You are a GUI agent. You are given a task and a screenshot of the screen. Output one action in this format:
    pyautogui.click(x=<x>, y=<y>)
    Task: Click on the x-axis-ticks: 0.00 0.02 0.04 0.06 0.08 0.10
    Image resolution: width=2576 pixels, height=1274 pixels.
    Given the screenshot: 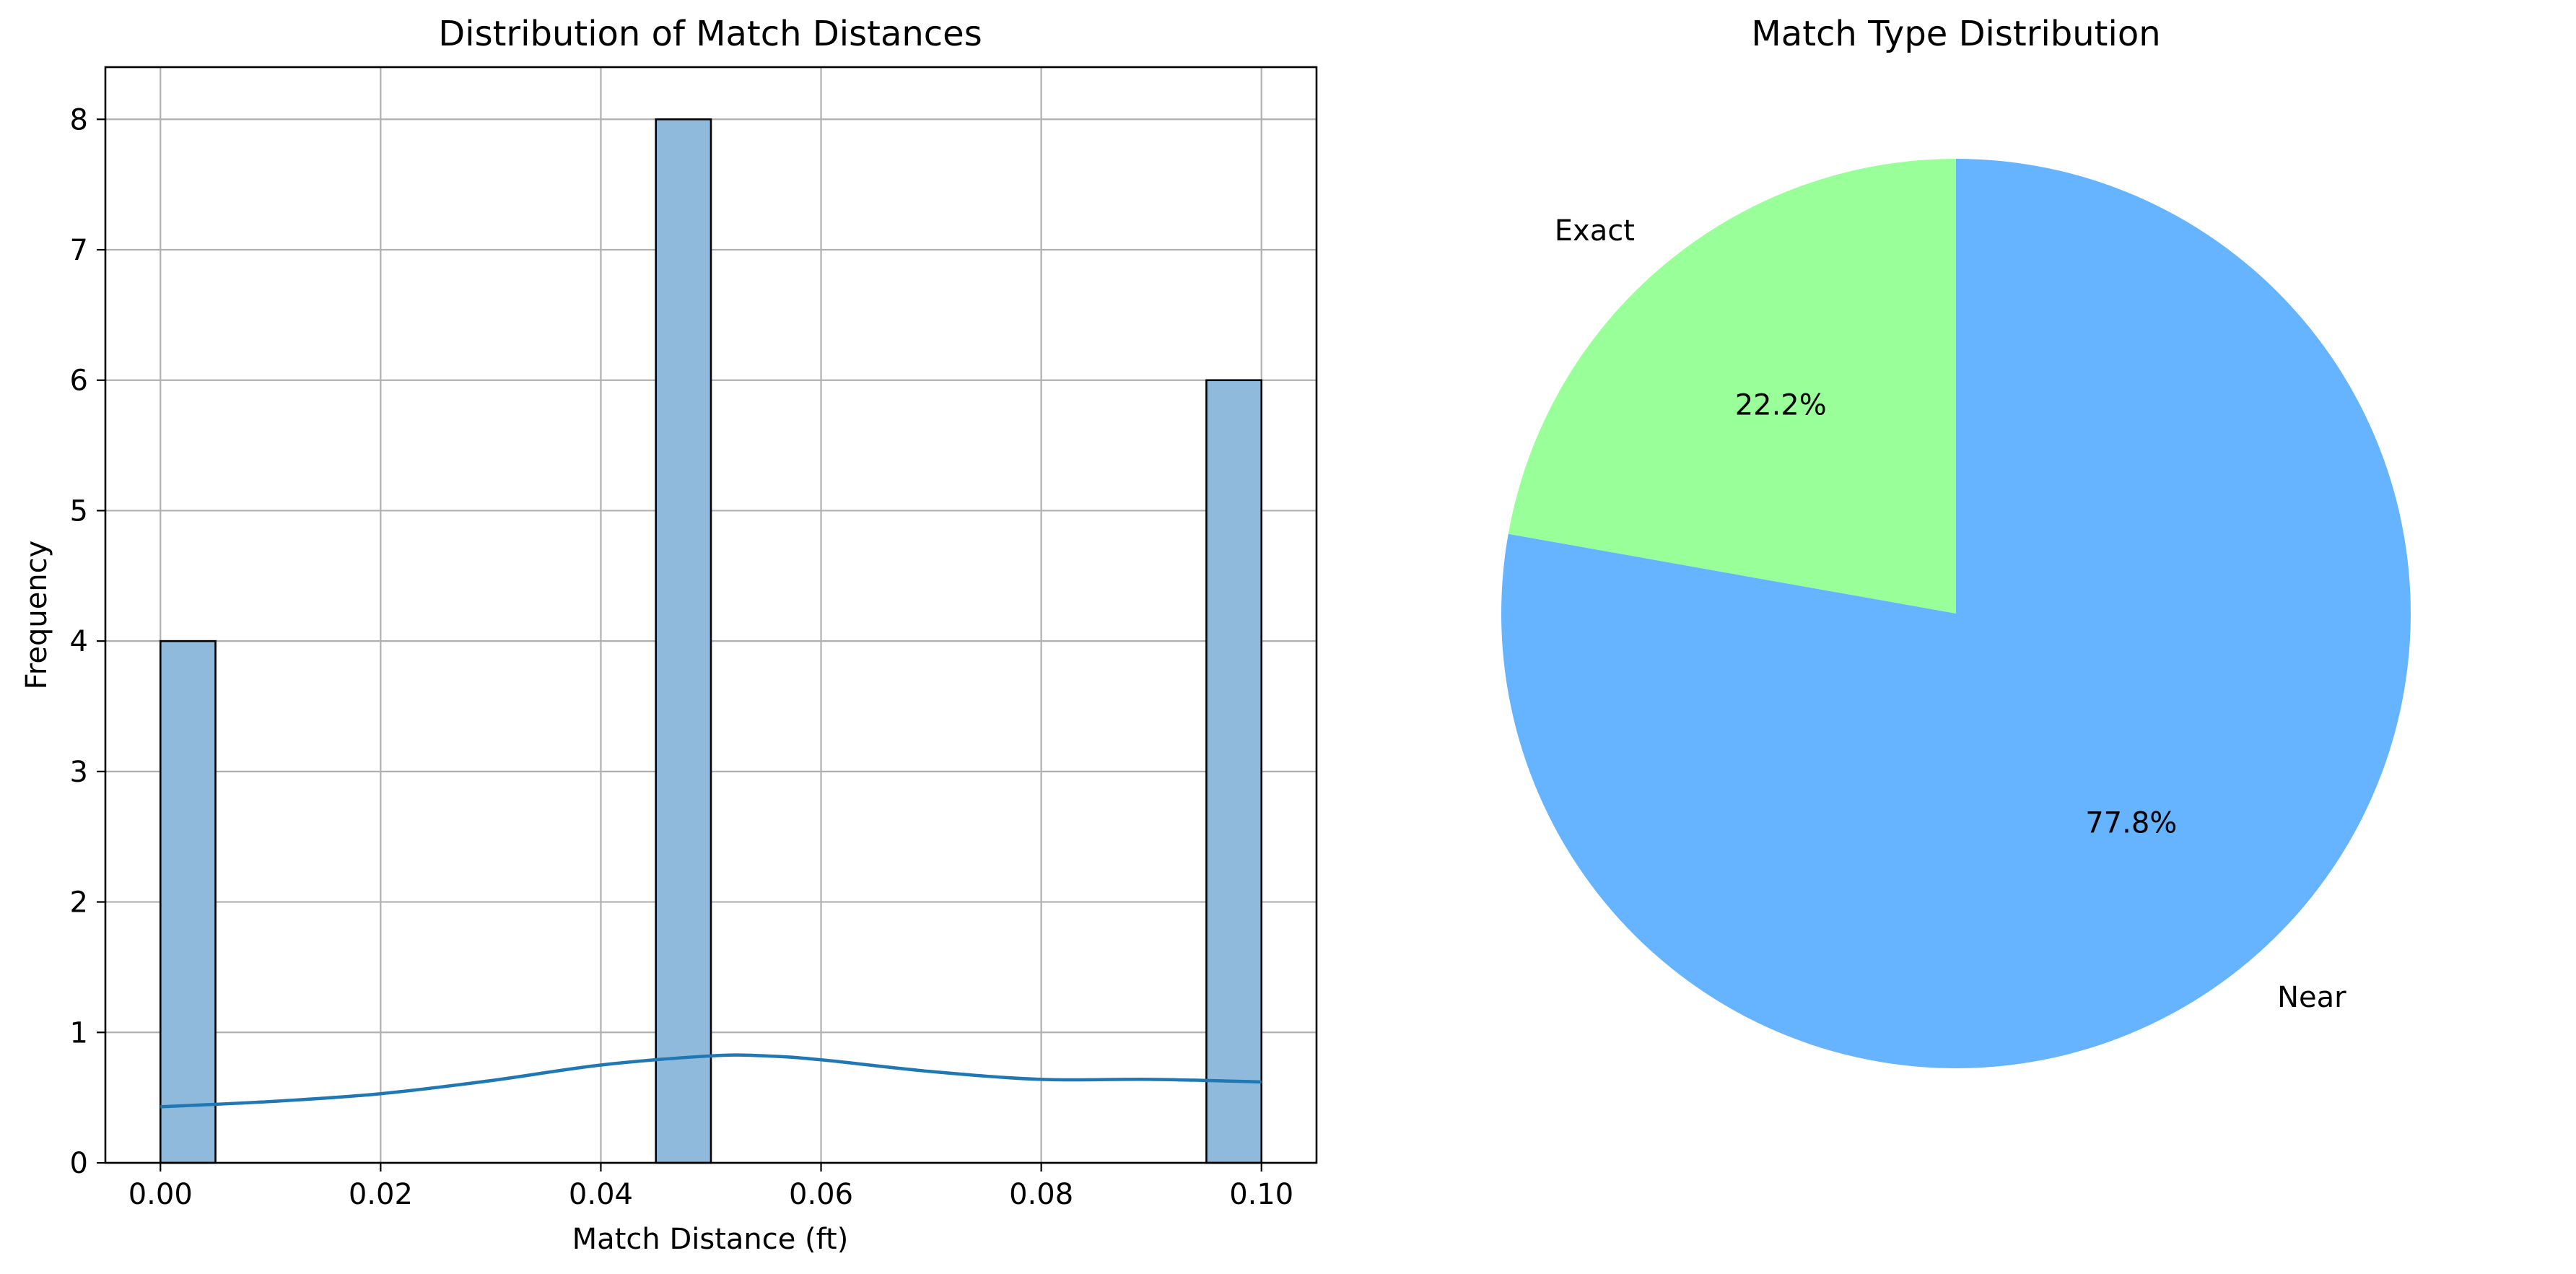 What is the action you would take?
    pyautogui.click(x=710, y=1187)
    